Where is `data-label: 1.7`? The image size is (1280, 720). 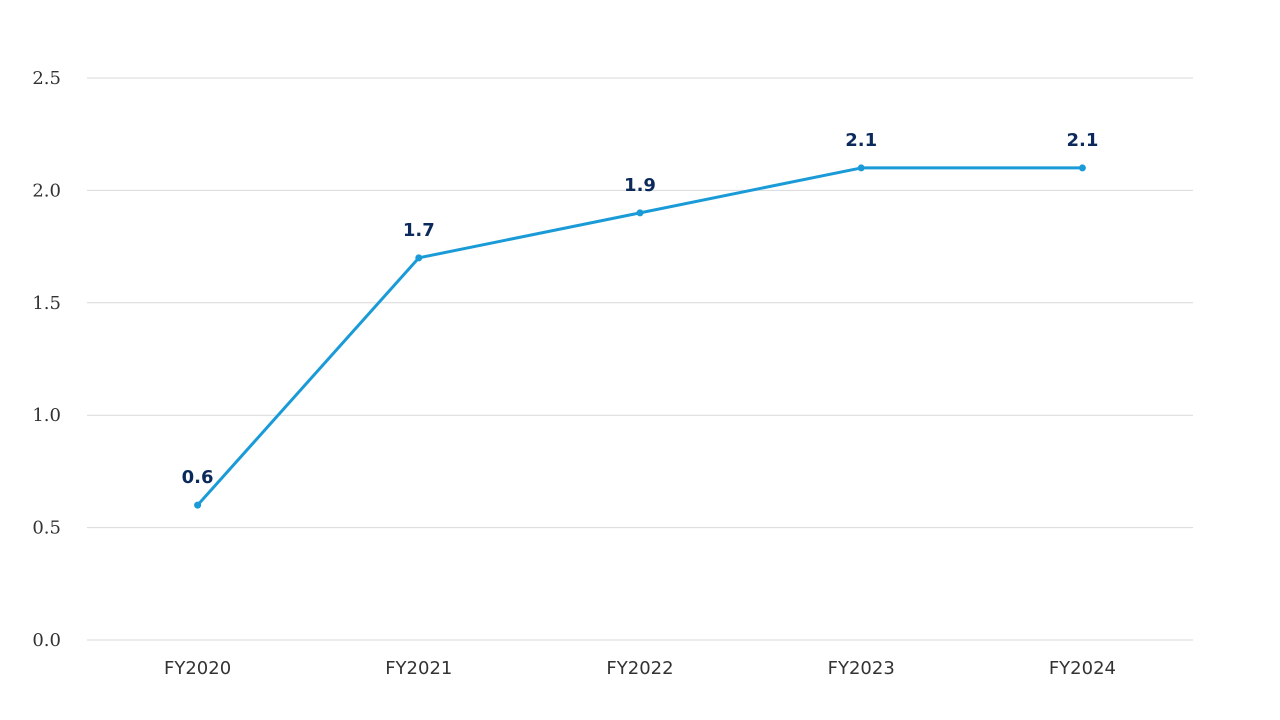
data-label: 1.7 is located at coordinates (419, 230).